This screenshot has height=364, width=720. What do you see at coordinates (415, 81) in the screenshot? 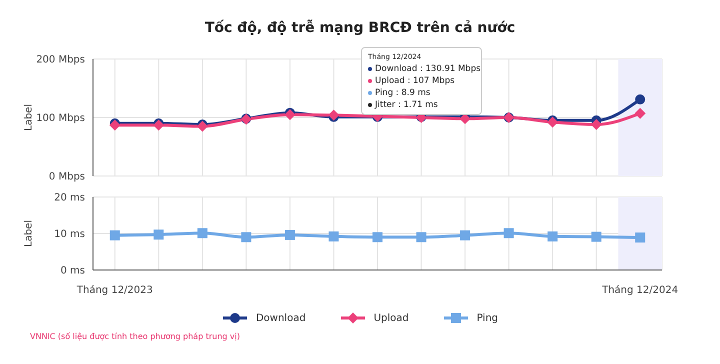
I see `annotation: Upload : 107 Mbps` at bounding box center [415, 81].